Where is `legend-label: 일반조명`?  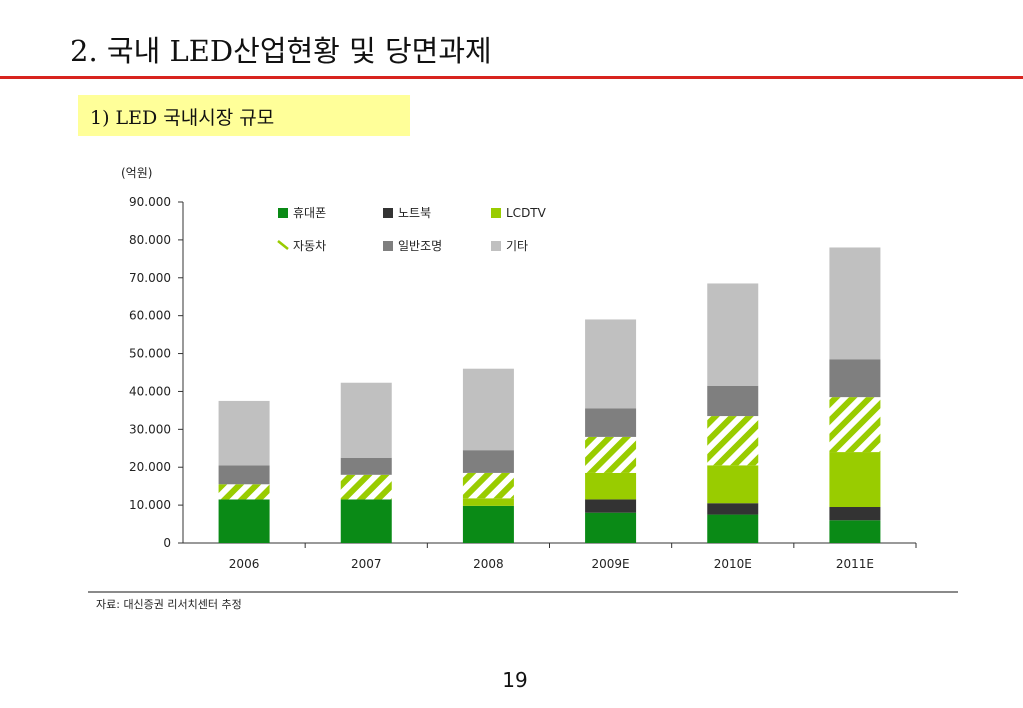 legend-label: 일반조명 is located at coordinates (420, 246).